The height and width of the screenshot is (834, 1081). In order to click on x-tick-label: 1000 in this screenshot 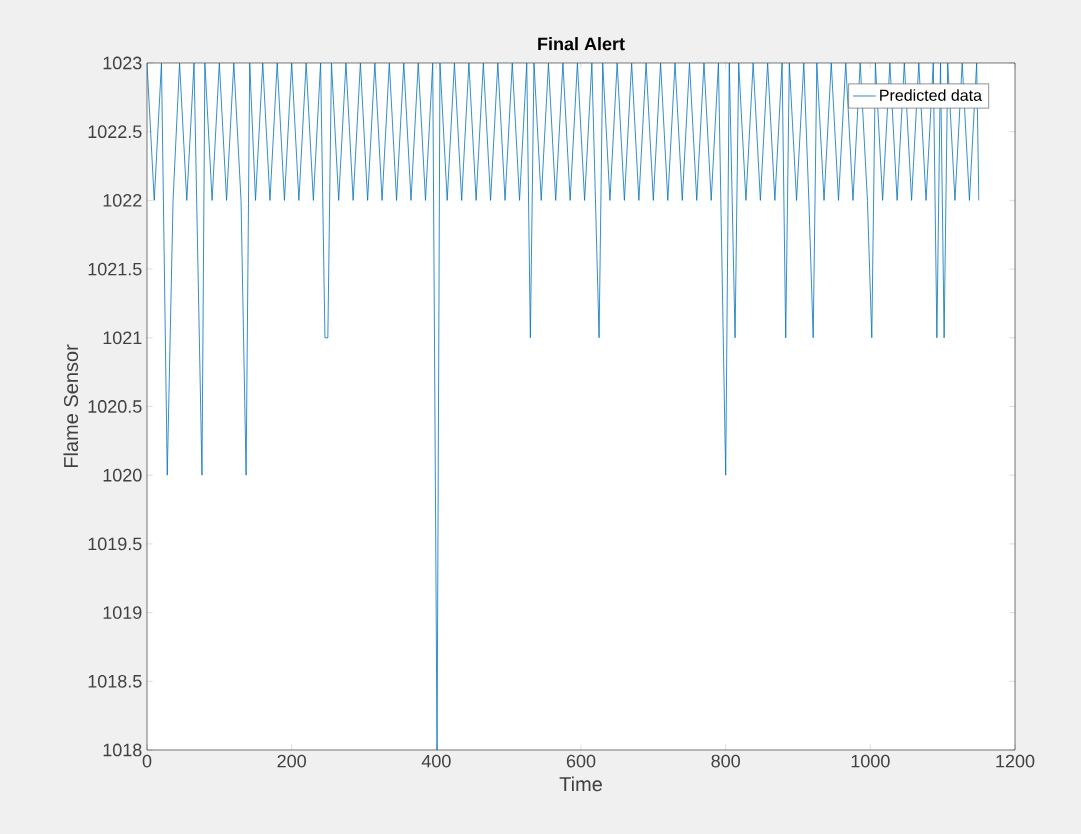, I will do `click(870, 761)`.